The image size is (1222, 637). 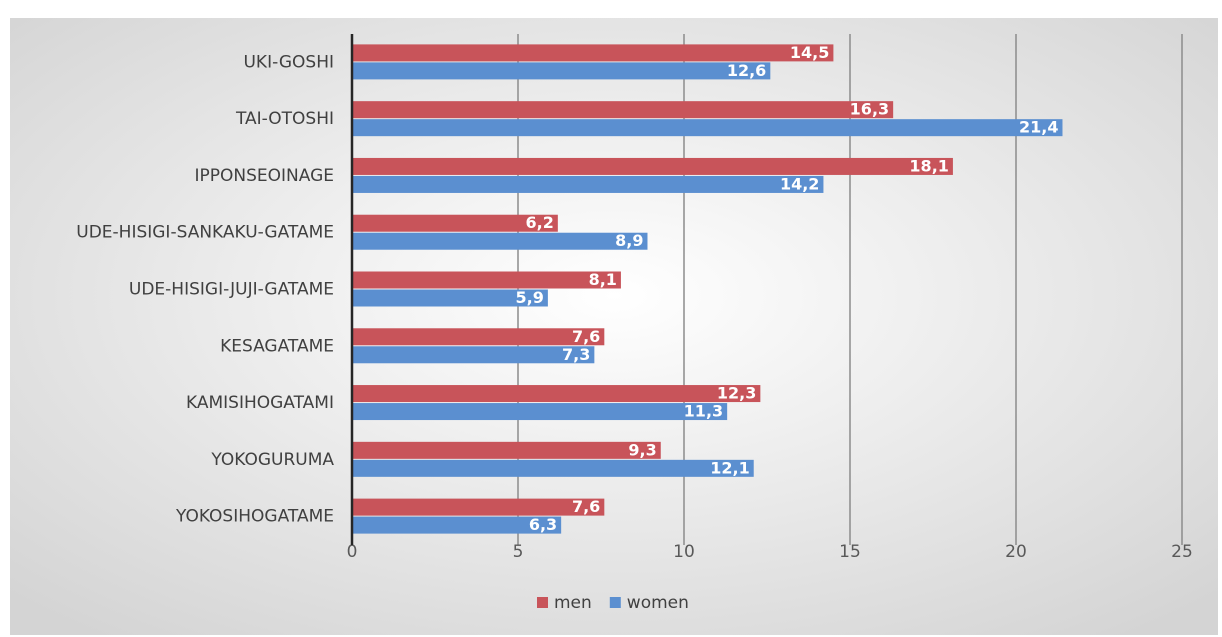 What do you see at coordinates (272, 460) in the screenshot?
I see `y-tick-label: YOKOGURUMA` at bounding box center [272, 460].